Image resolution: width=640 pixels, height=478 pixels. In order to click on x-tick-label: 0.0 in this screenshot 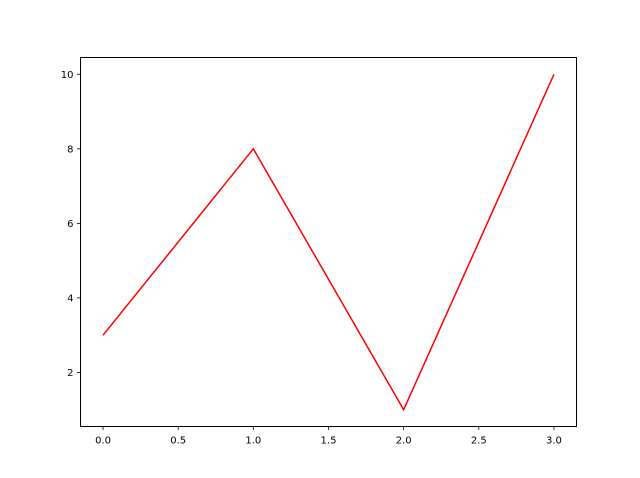, I will do `click(103, 441)`.